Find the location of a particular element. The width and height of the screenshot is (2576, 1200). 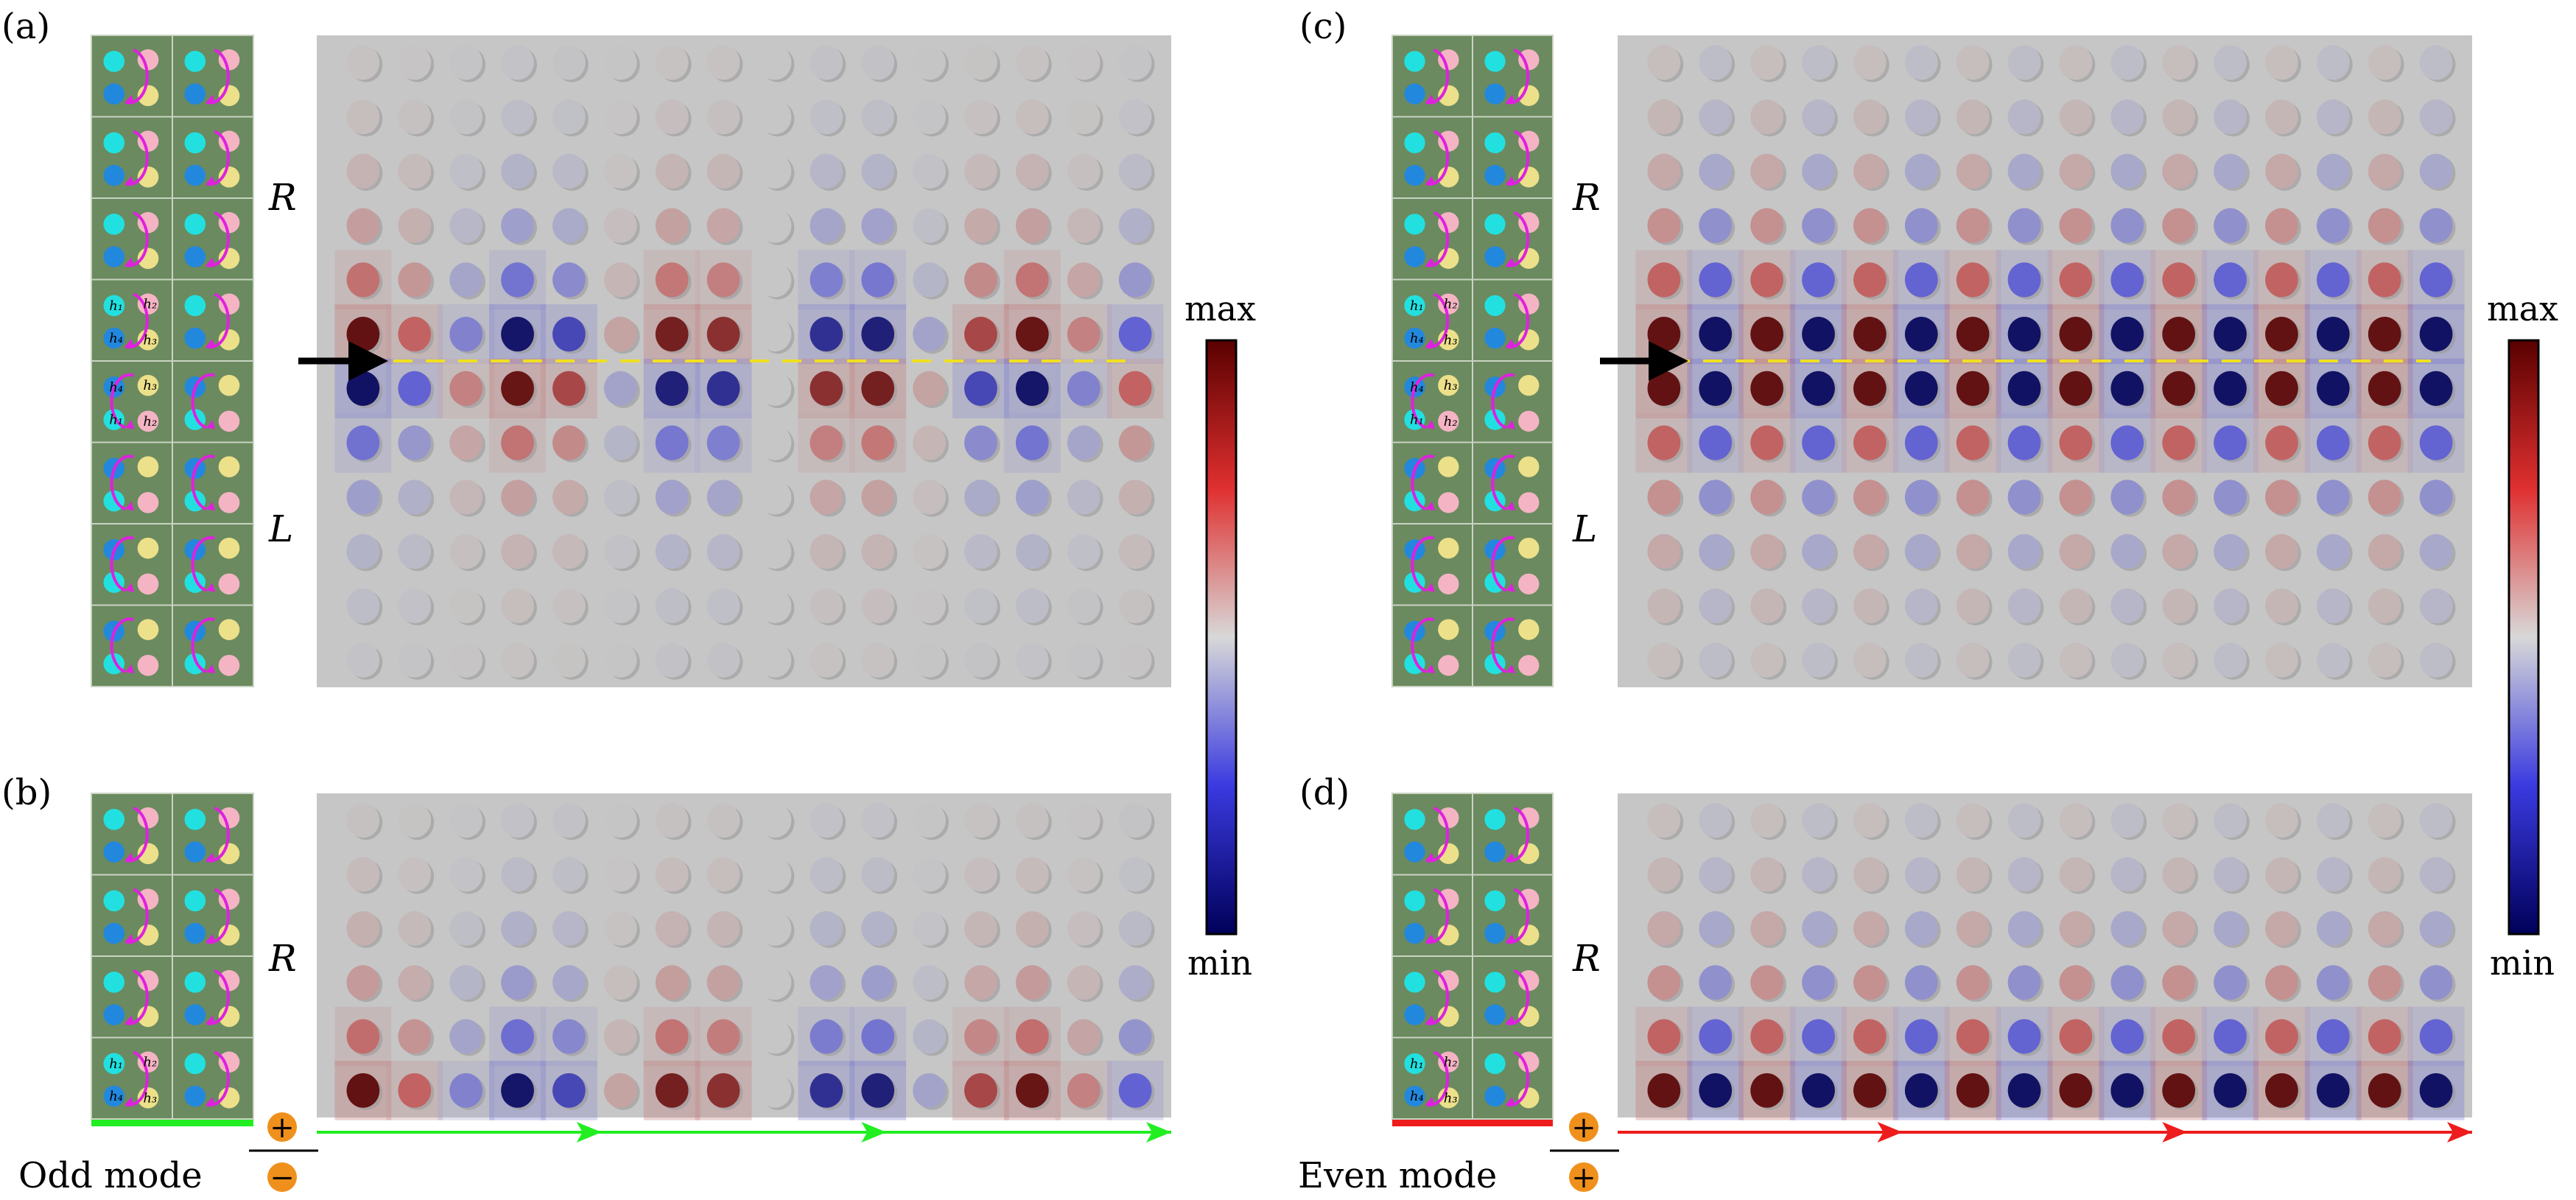

propagation-arrowhead is located at coordinates (1890, 1132).